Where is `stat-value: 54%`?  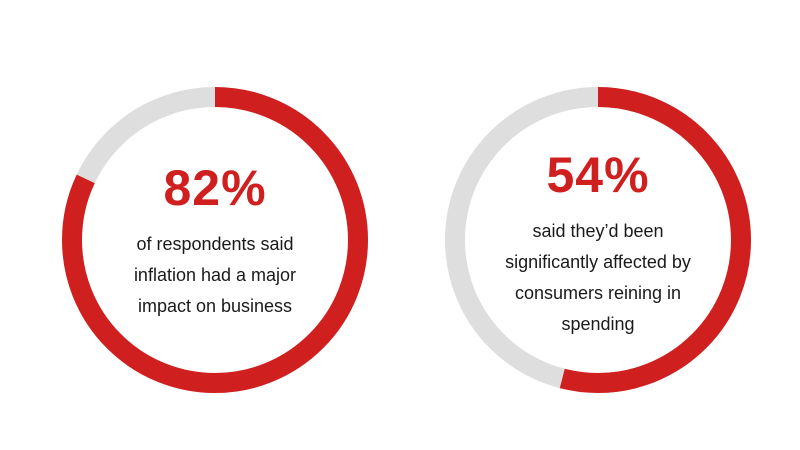 stat-value: 54% is located at coordinates (598, 175).